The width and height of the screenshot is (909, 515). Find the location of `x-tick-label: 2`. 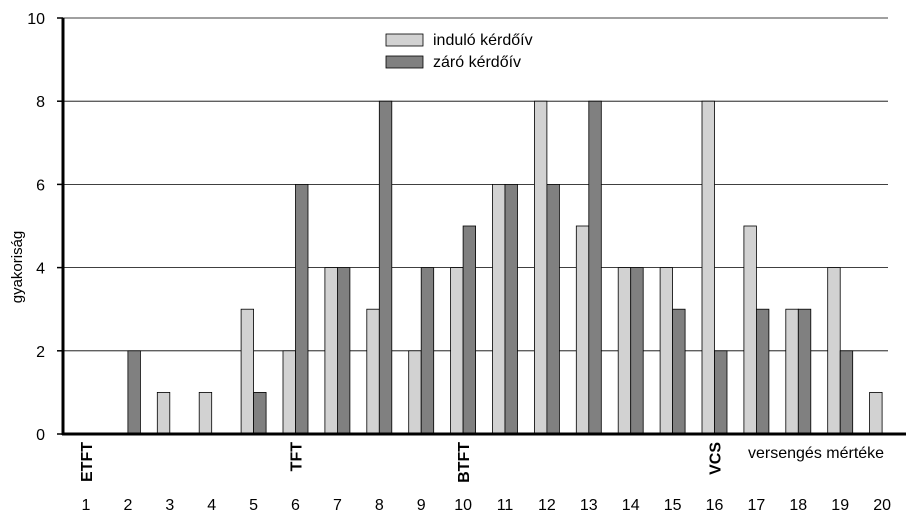

x-tick-label: 2 is located at coordinates (127, 505).